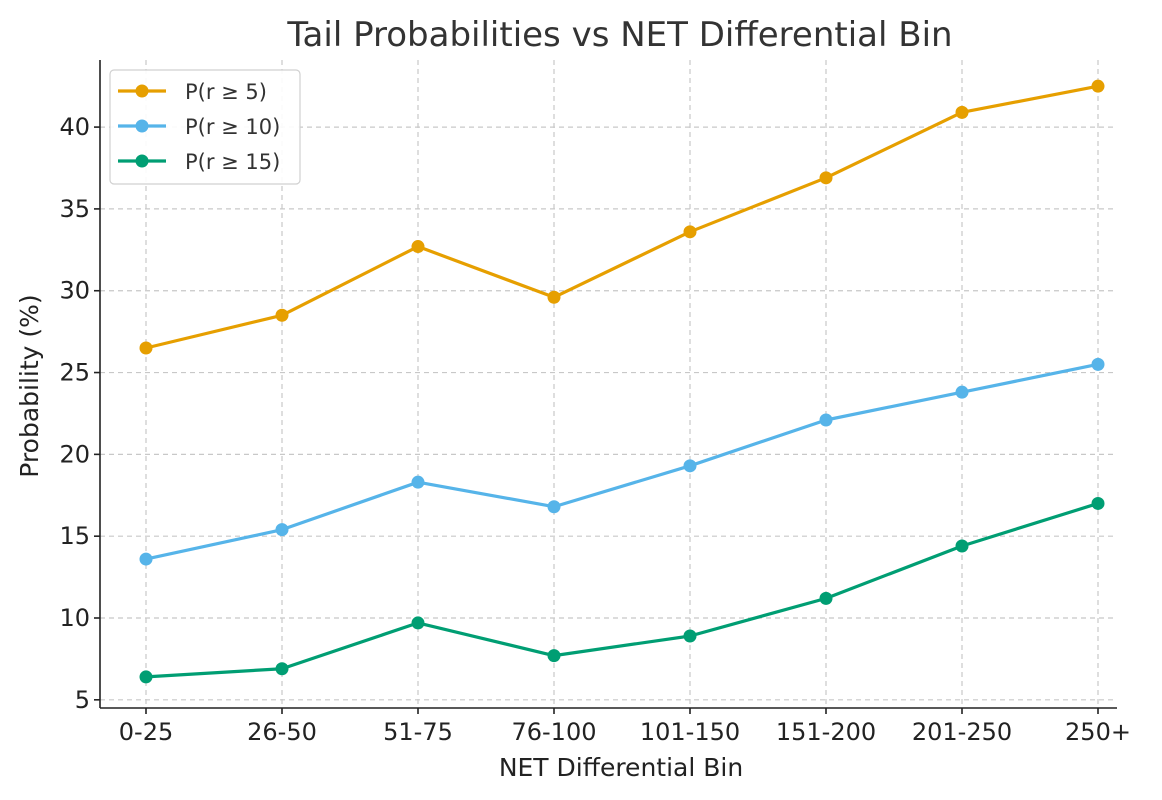 Image resolution: width=1162 pixels, height=800 pixels. Describe the element at coordinates (1098, 732) in the screenshot. I see `x-tick-label: 250+` at that location.